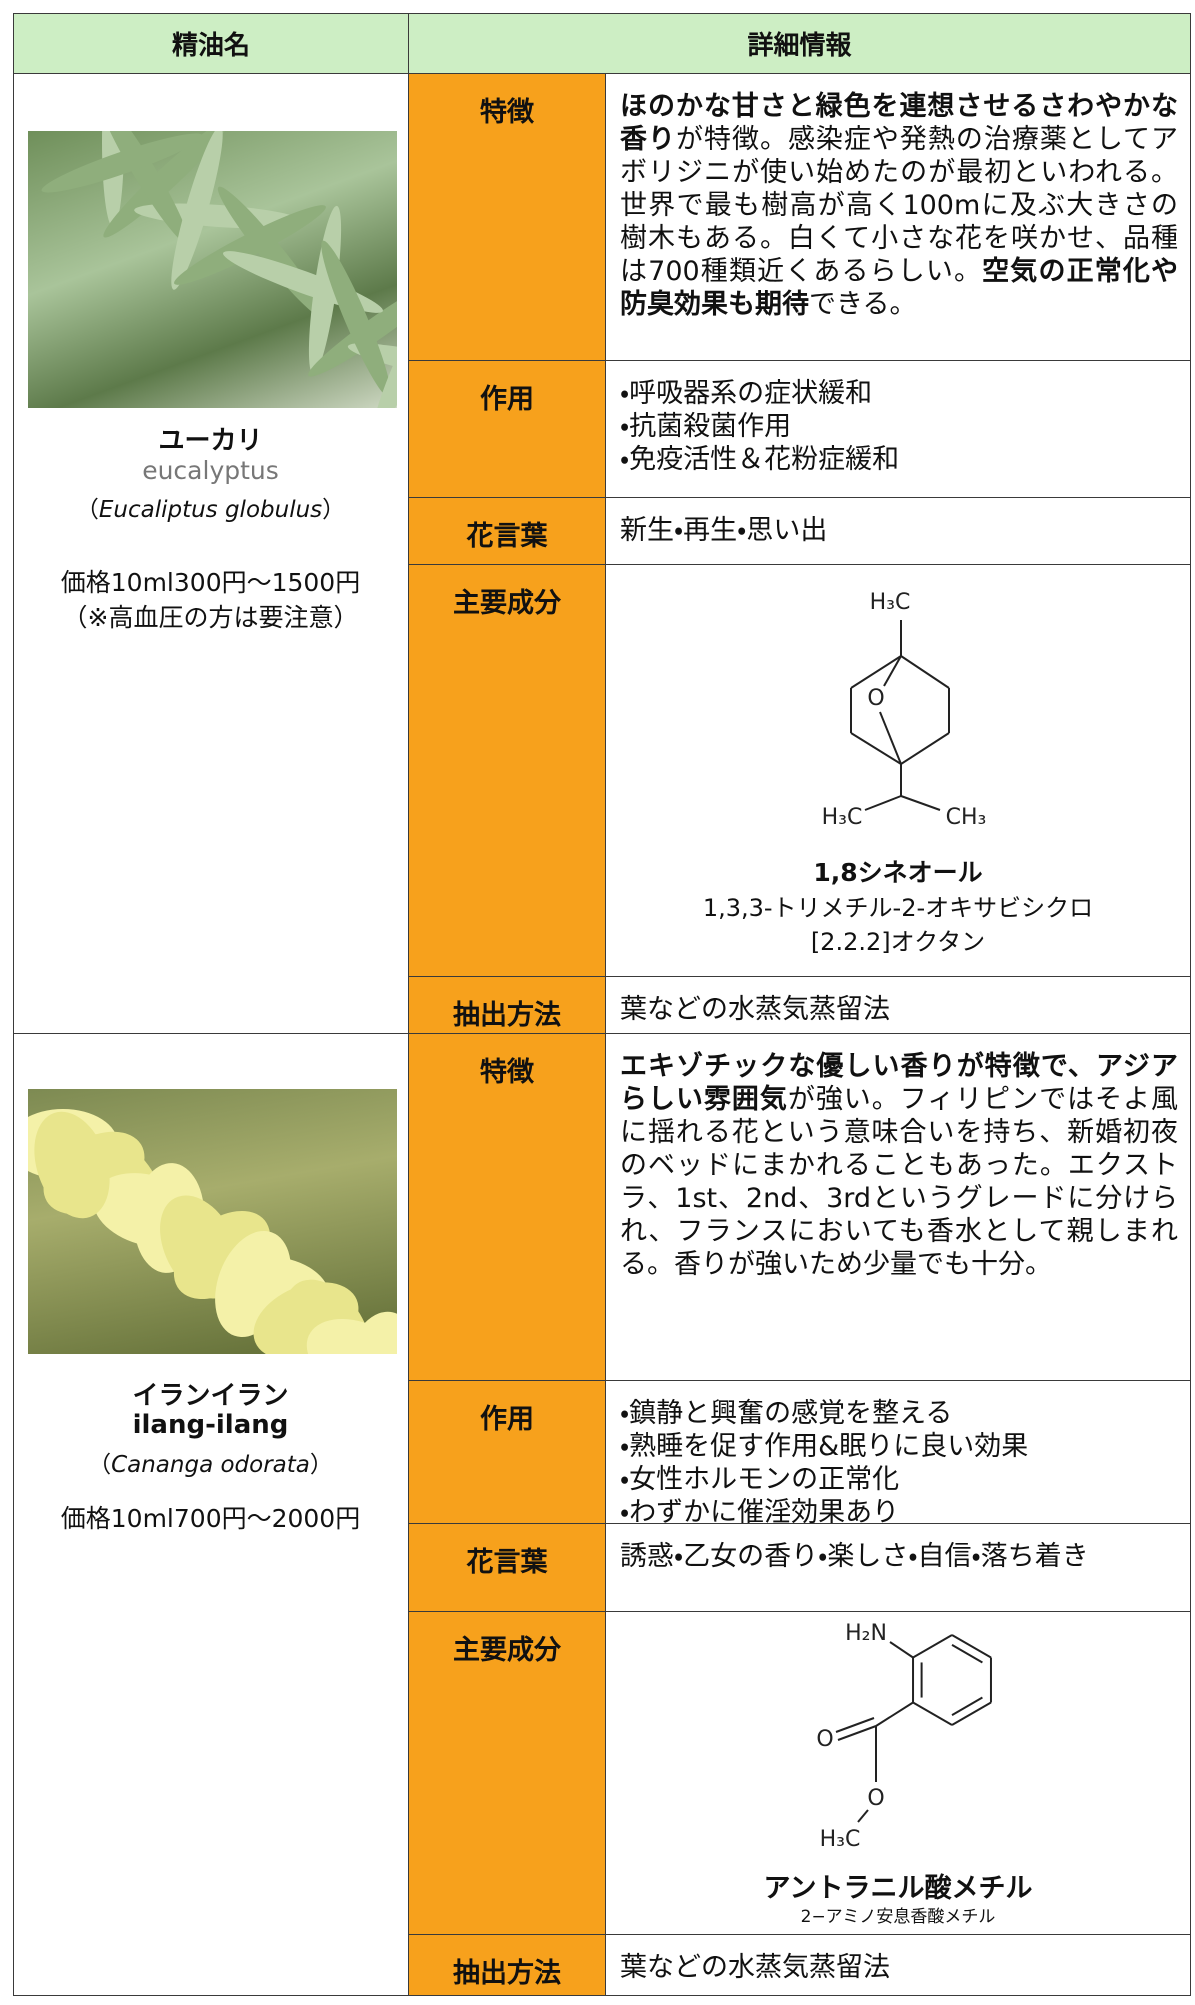 This screenshot has height=2005, width=1195. I want to click on header-cell: 詳細情報, so click(799, 43).